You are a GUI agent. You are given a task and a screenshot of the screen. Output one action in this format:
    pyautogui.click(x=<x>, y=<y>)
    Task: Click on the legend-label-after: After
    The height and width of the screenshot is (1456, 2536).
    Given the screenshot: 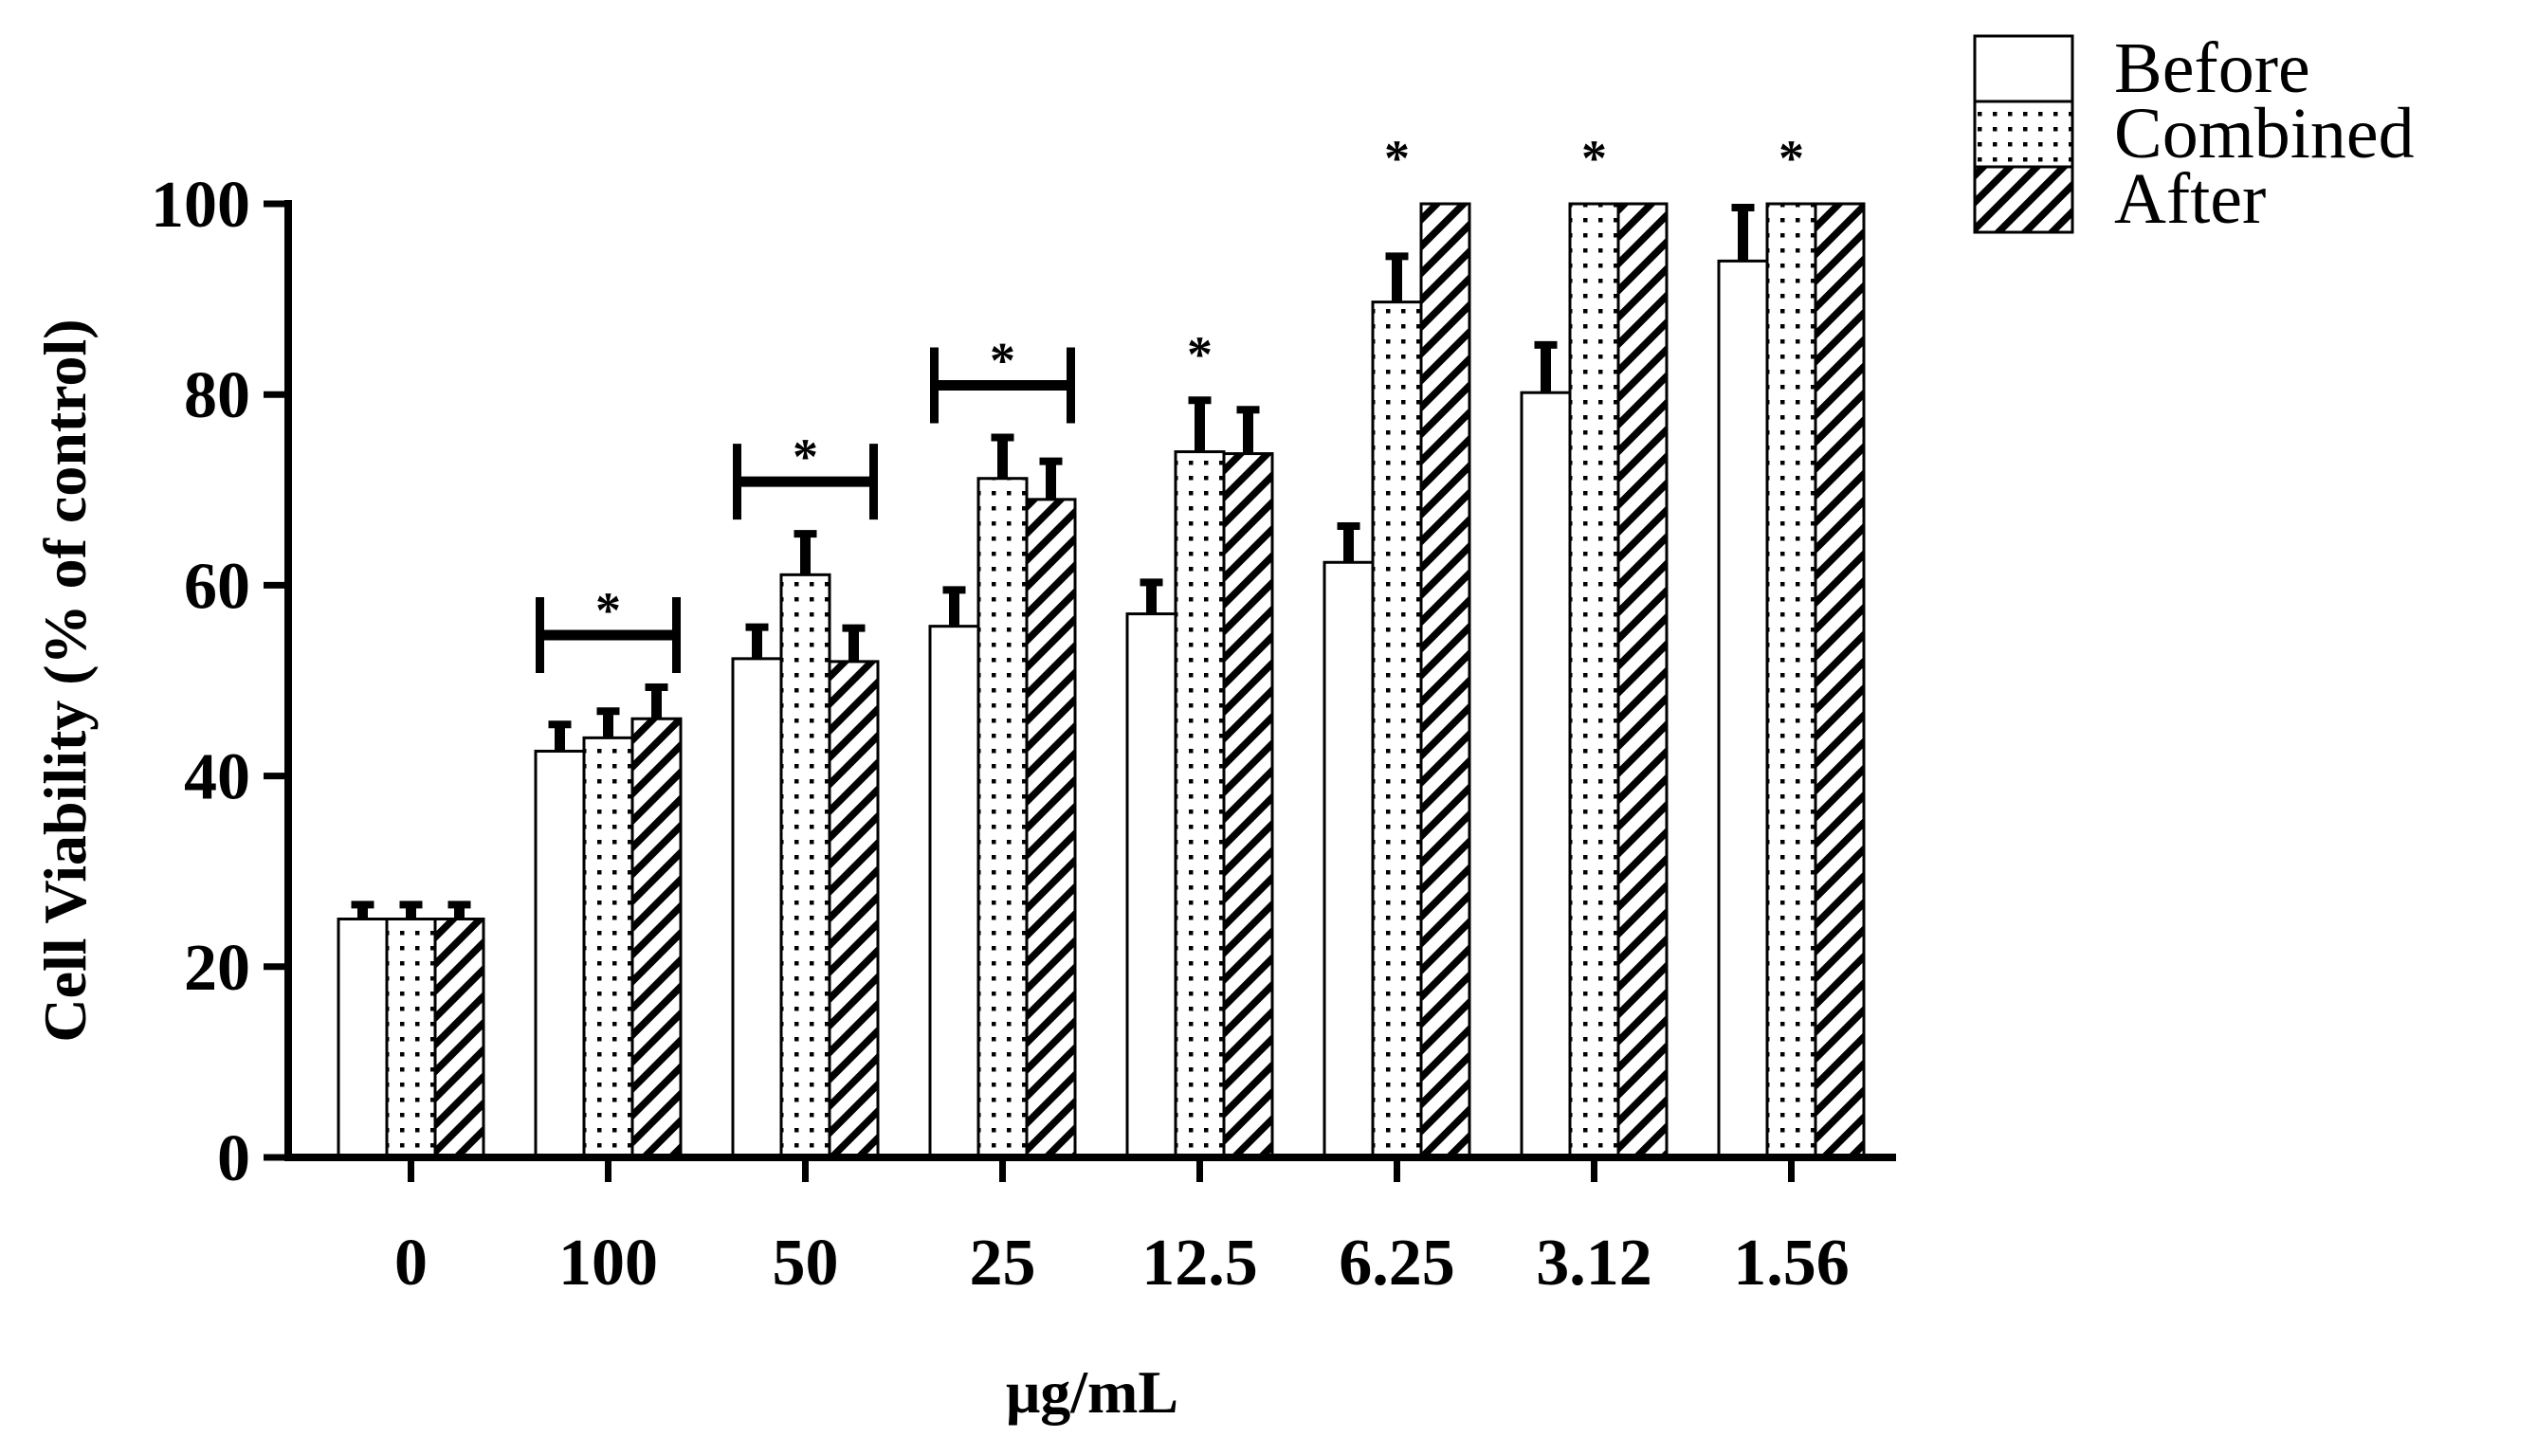 What is the action you would take?
    pyautogui.click(x=2190, y=199)
    